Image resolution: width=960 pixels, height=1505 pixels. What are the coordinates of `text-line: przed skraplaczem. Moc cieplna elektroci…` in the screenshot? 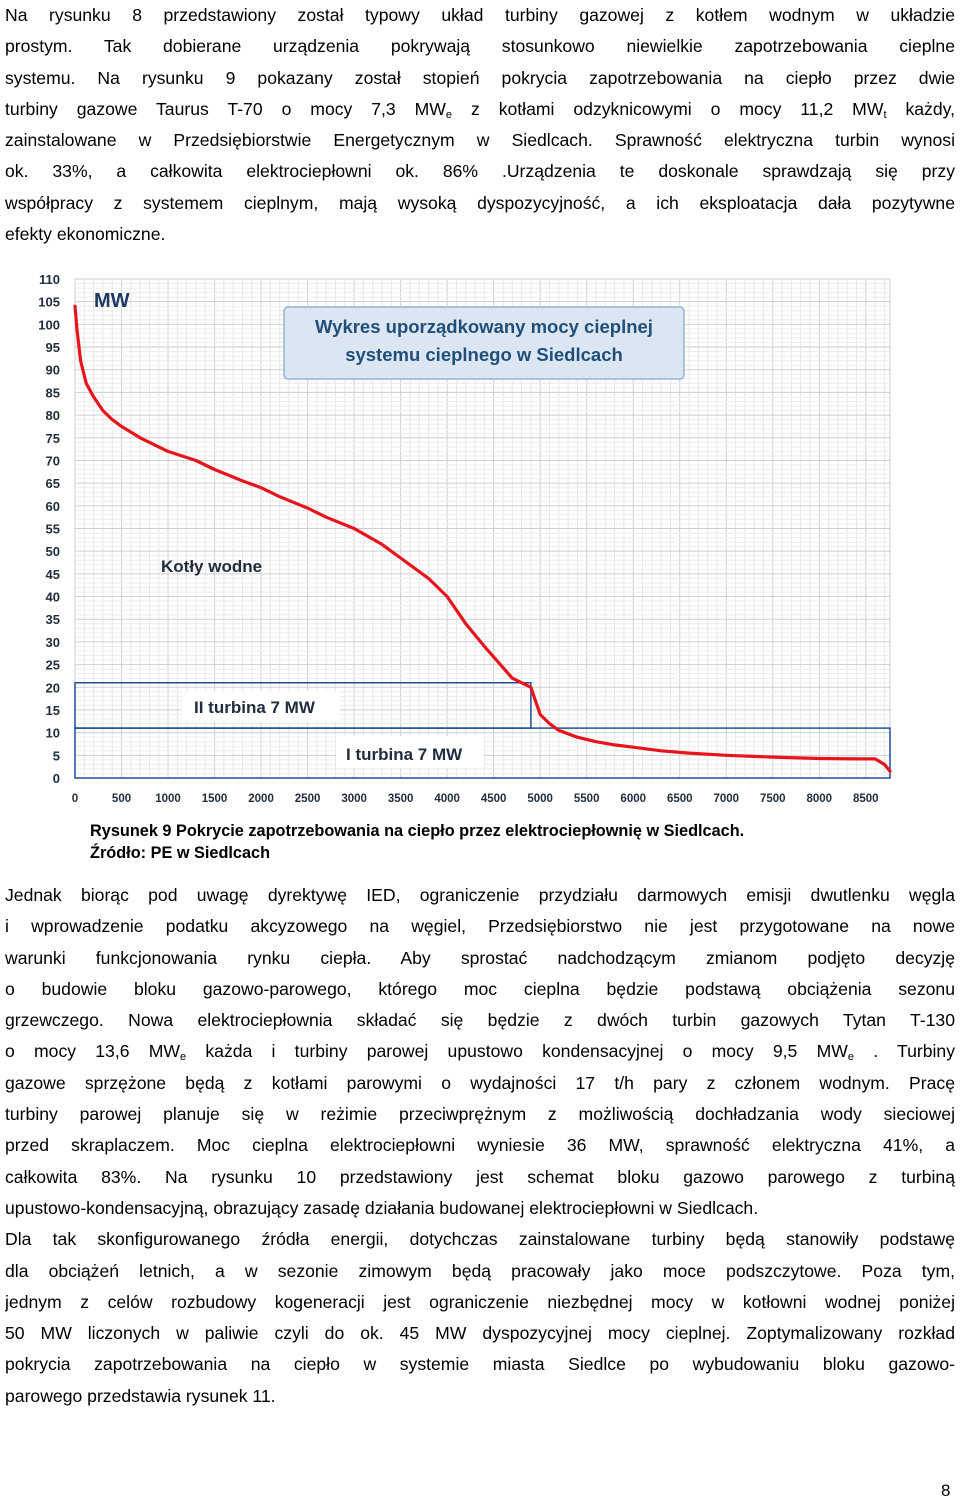 It's located at (480, 1145).